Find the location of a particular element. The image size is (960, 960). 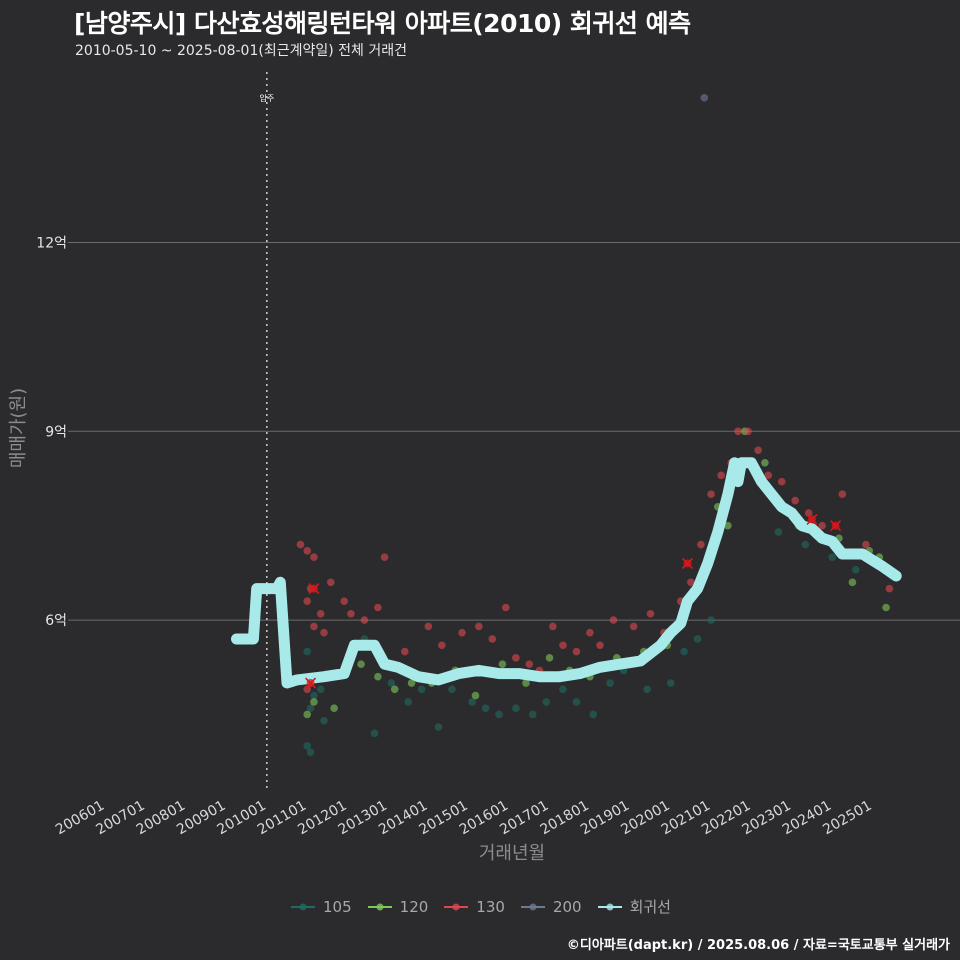

x-axis-label: 거래년월 is located at coordinates (512, 853).